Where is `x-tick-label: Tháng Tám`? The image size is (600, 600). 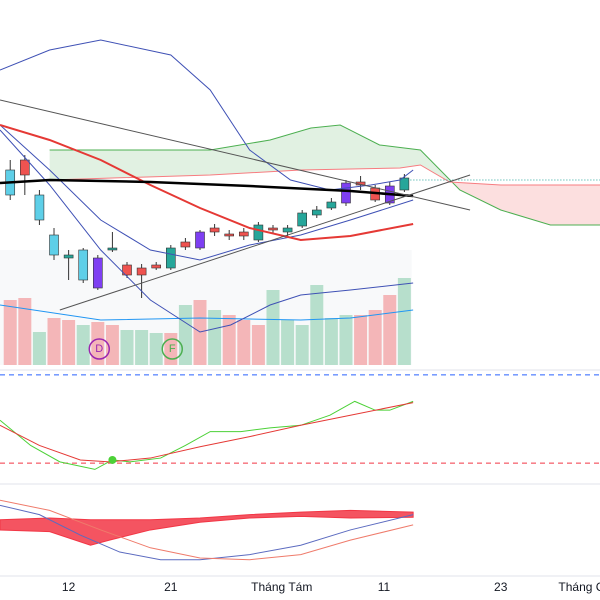 x-tick-label: Tháng Tám is located at coordinates (281, 587).